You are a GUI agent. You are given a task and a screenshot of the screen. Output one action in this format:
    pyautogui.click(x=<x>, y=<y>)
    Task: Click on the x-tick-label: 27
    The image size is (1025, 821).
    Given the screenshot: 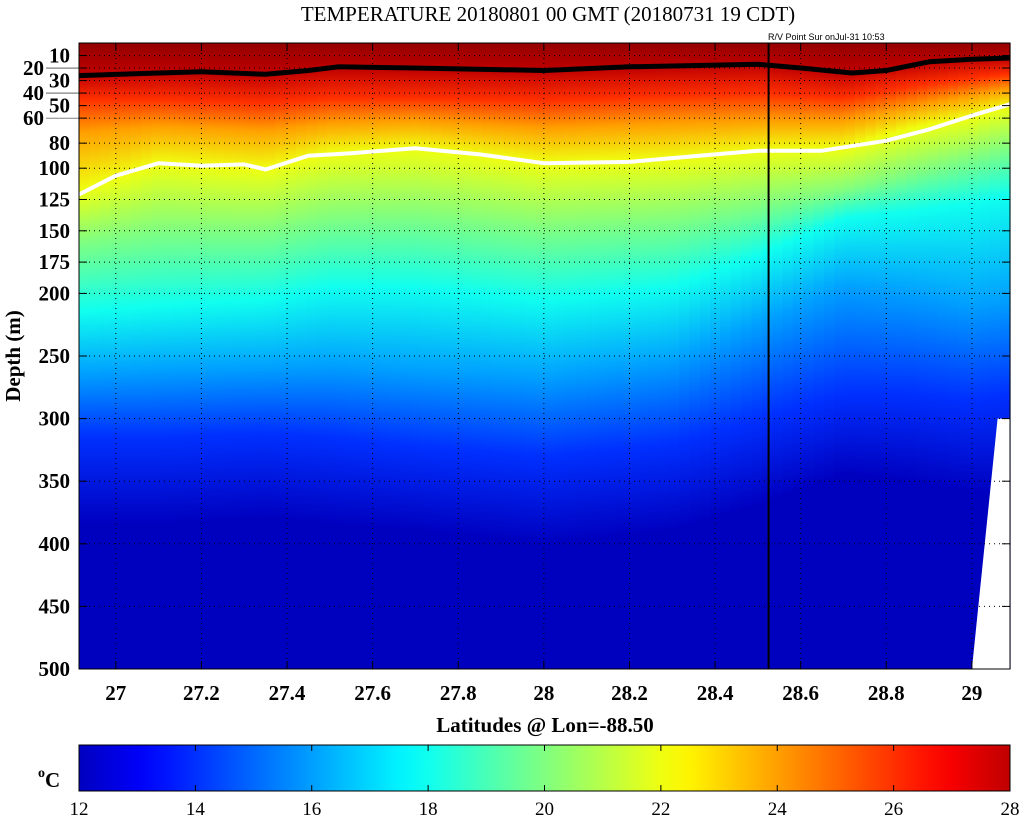 What is the action you would take?
    pyautogui.click(x=115, y=693)
    